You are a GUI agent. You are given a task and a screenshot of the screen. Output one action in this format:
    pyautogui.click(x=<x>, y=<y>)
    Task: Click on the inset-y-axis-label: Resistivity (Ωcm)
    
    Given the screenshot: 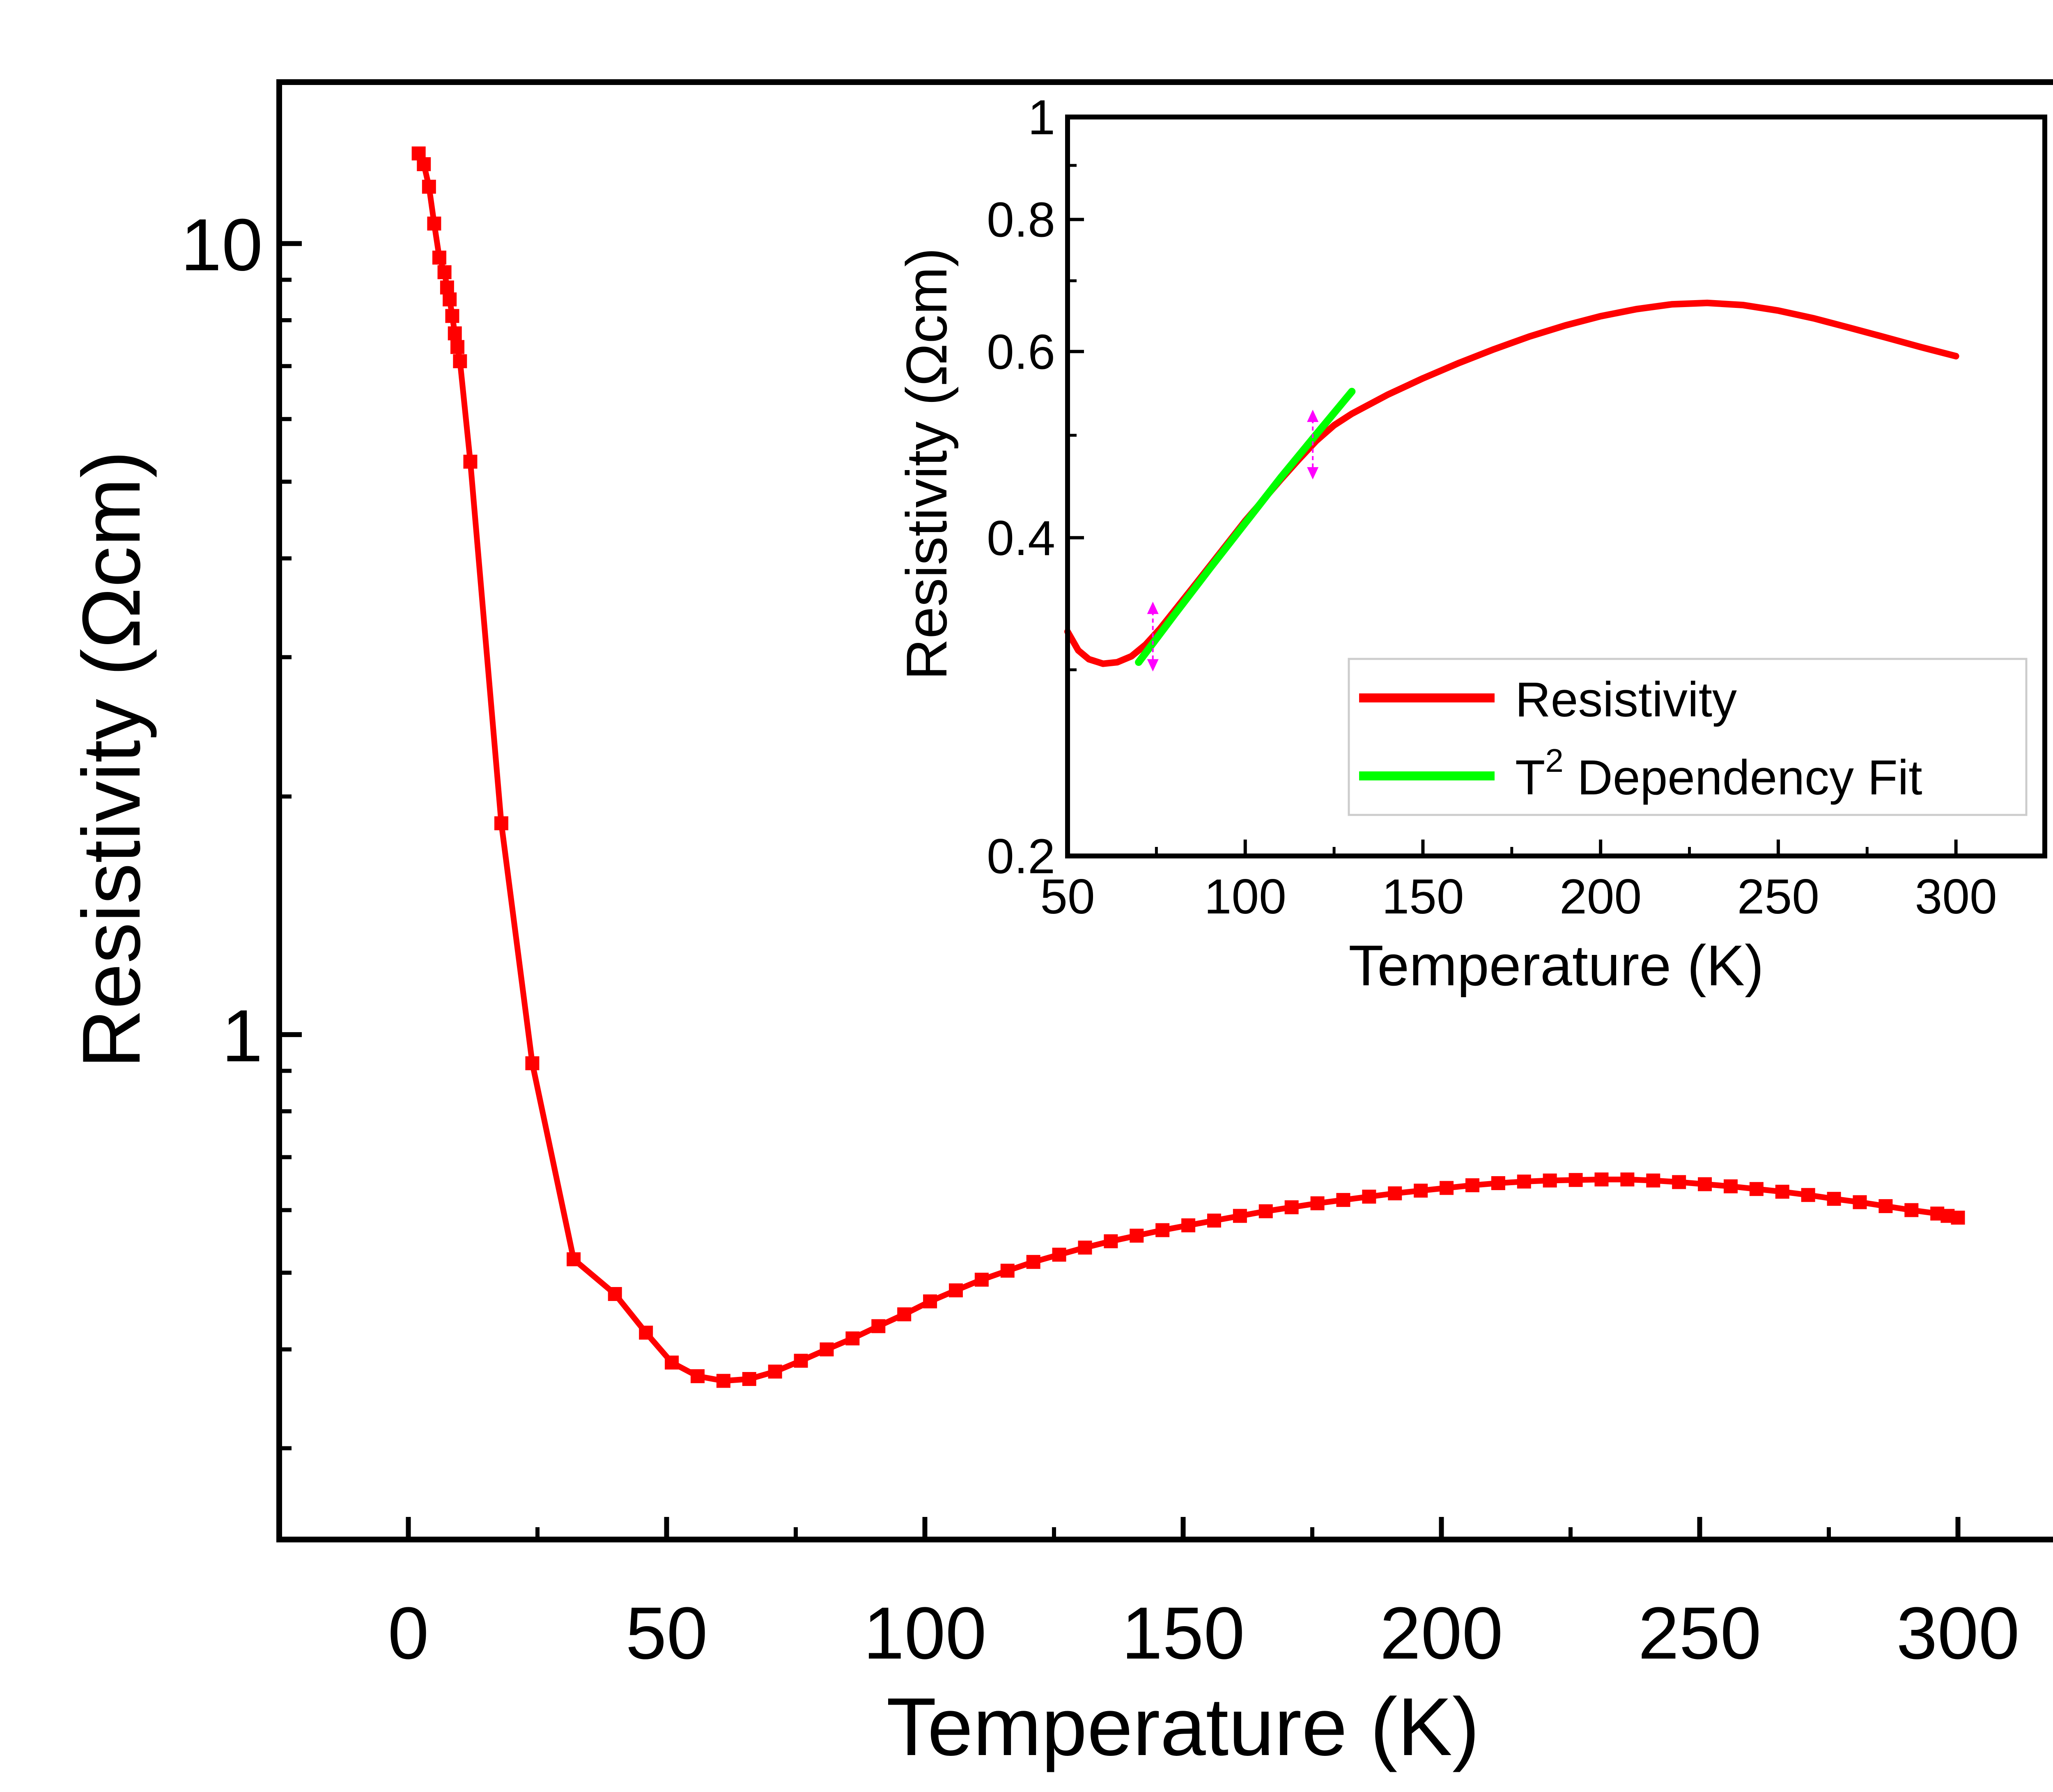 What is the action you would take?
    pyautogui.click(x=926, y=464)
    